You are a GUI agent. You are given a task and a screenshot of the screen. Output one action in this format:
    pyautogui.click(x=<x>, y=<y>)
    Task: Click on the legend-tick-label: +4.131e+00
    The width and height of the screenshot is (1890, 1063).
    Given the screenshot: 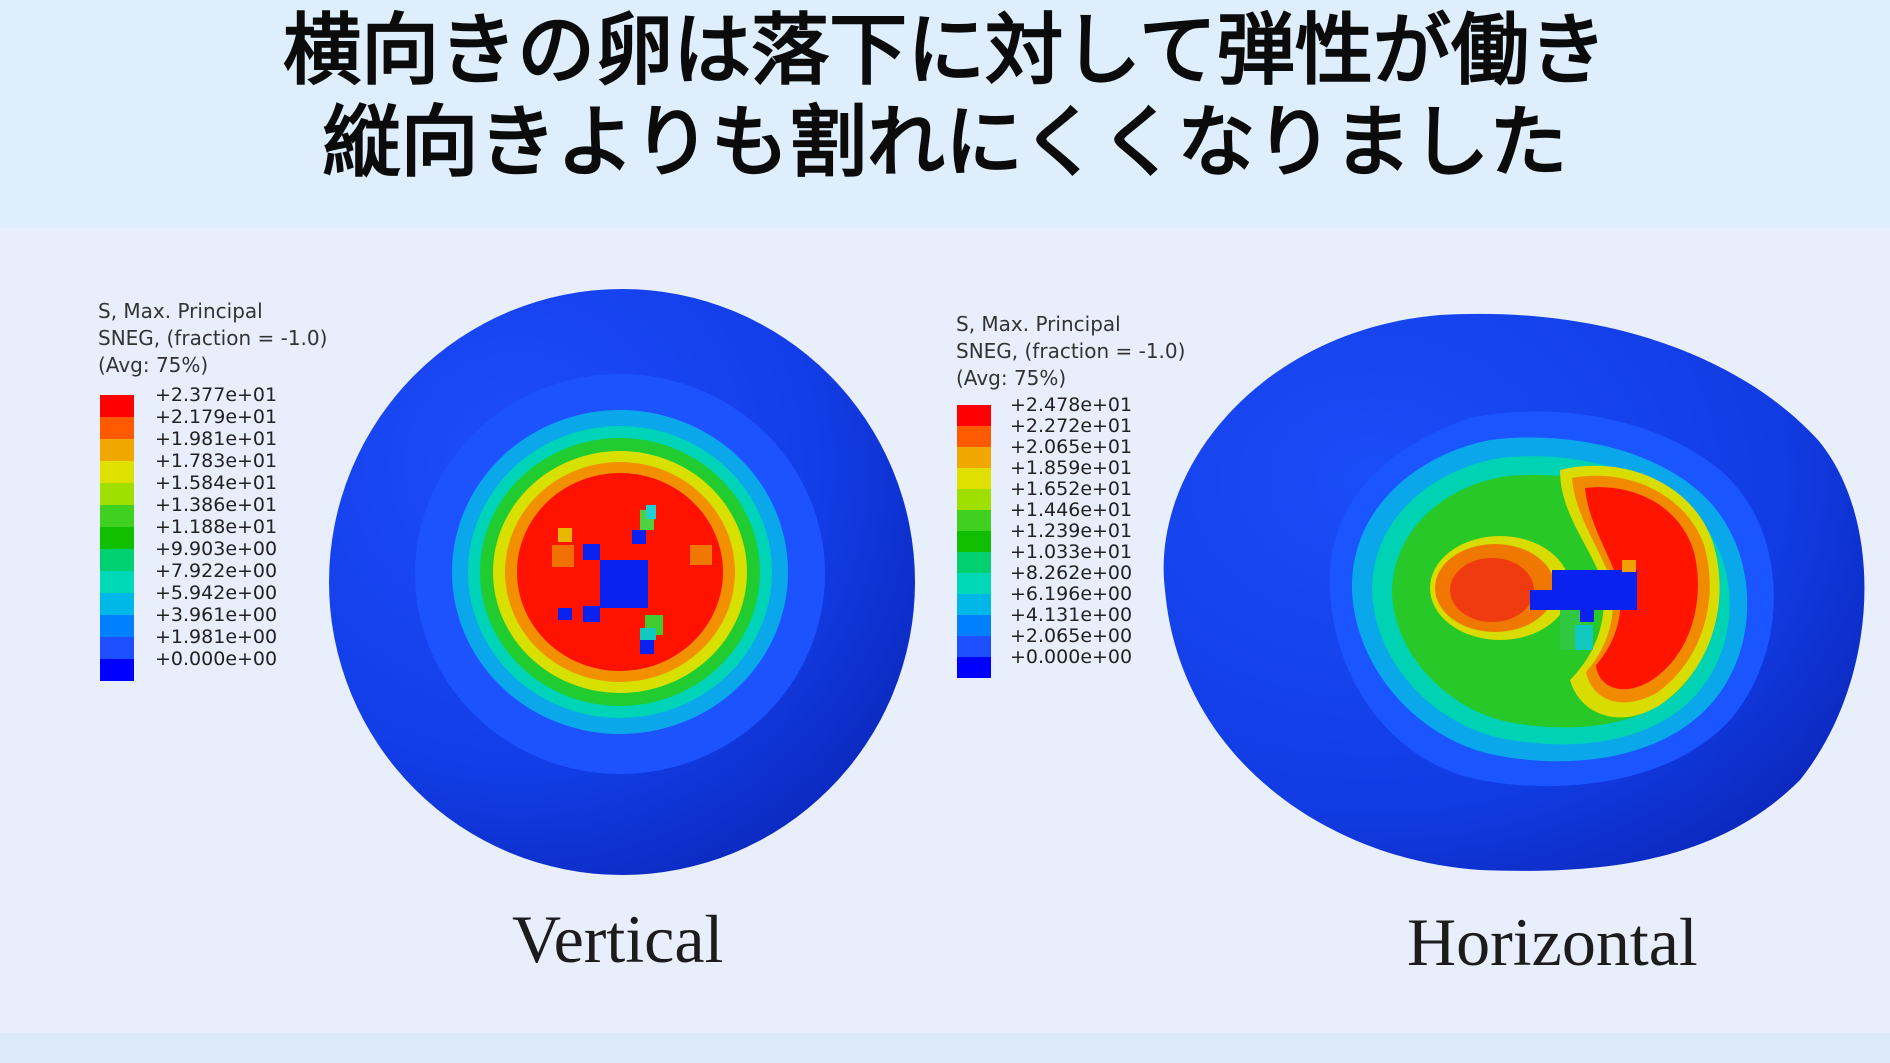 What is the action you would take?
    pyautogui.click(x=1071, y=615)
    